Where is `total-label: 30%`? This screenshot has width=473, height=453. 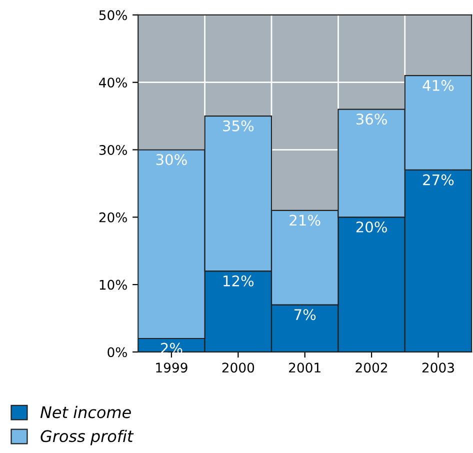
total-label: 30% is located at coordinates (171, 160).